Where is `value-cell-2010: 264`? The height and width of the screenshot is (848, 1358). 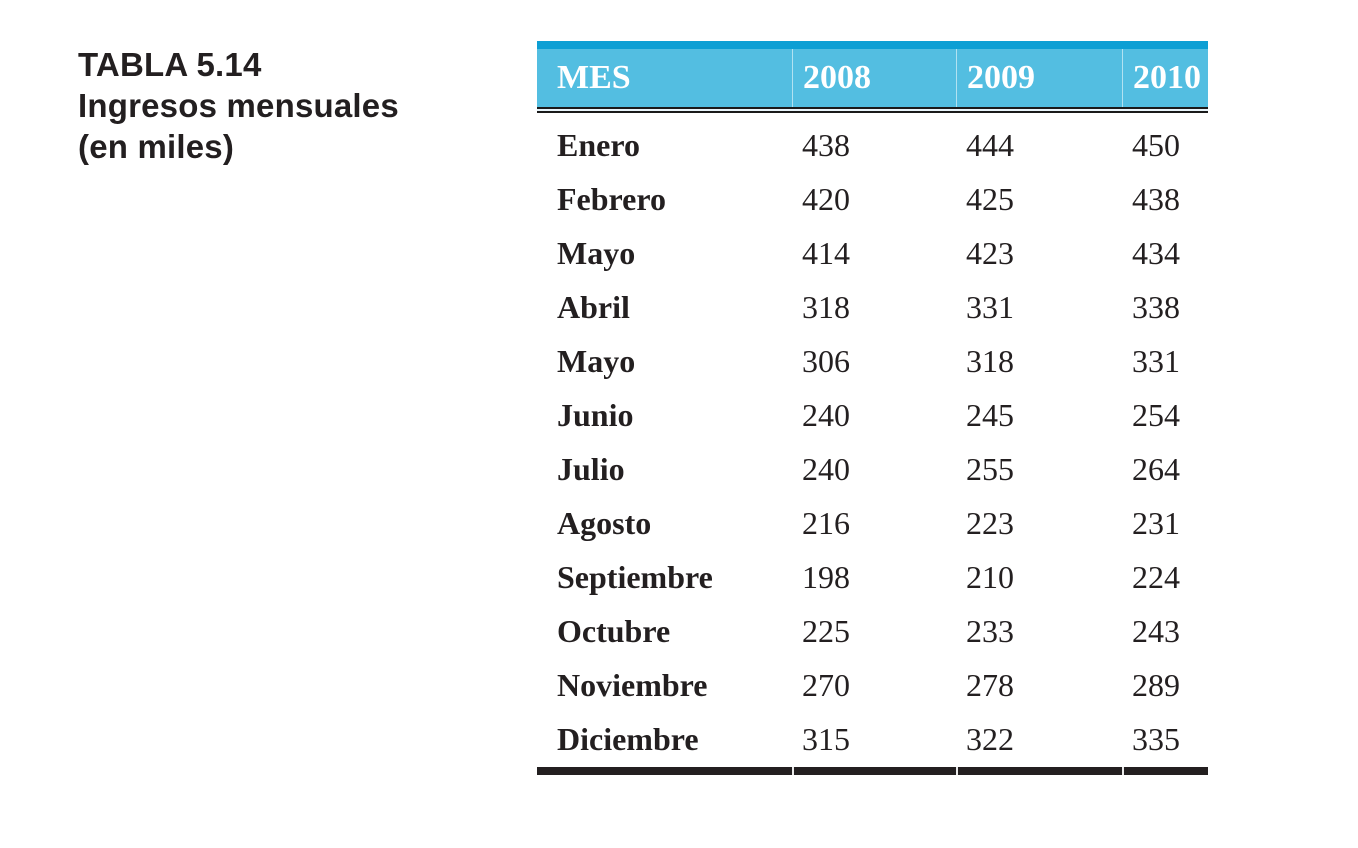
value-cell-2010: 264 is located at coordinates (1156, 469).